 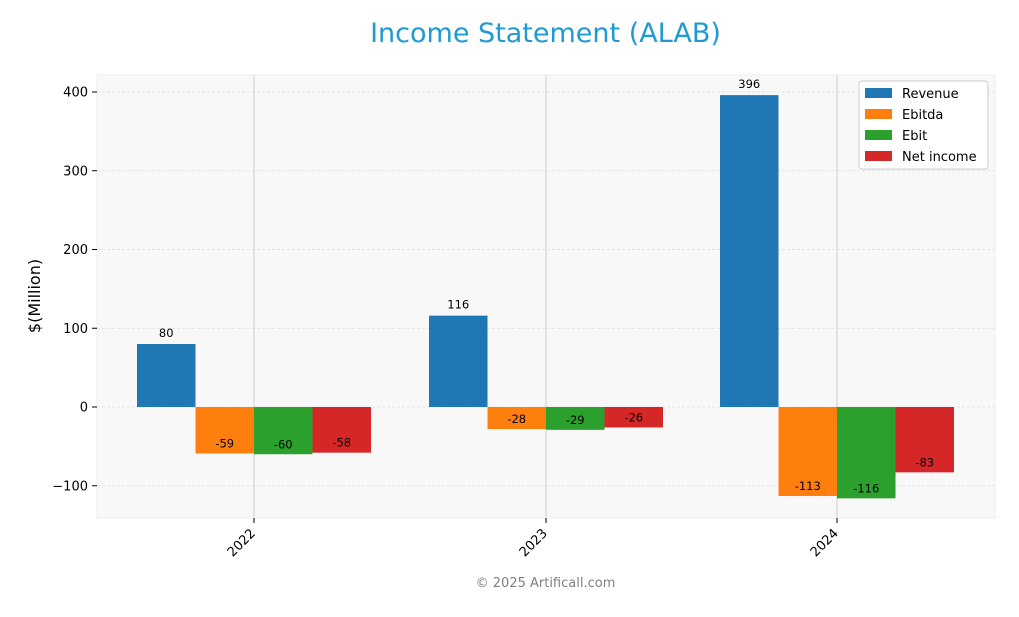 I want to click on data-label: -83, so click(x=924, y=462).